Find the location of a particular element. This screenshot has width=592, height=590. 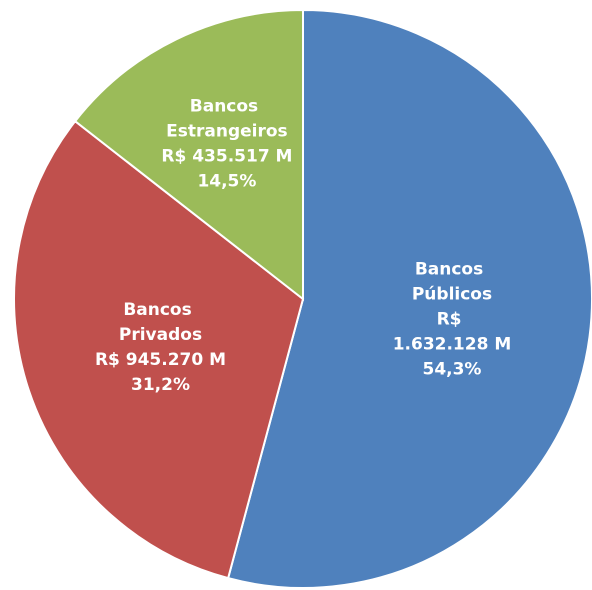

slice-value-label: R$ 1.632.128 M is located at coordinates (452, 332).